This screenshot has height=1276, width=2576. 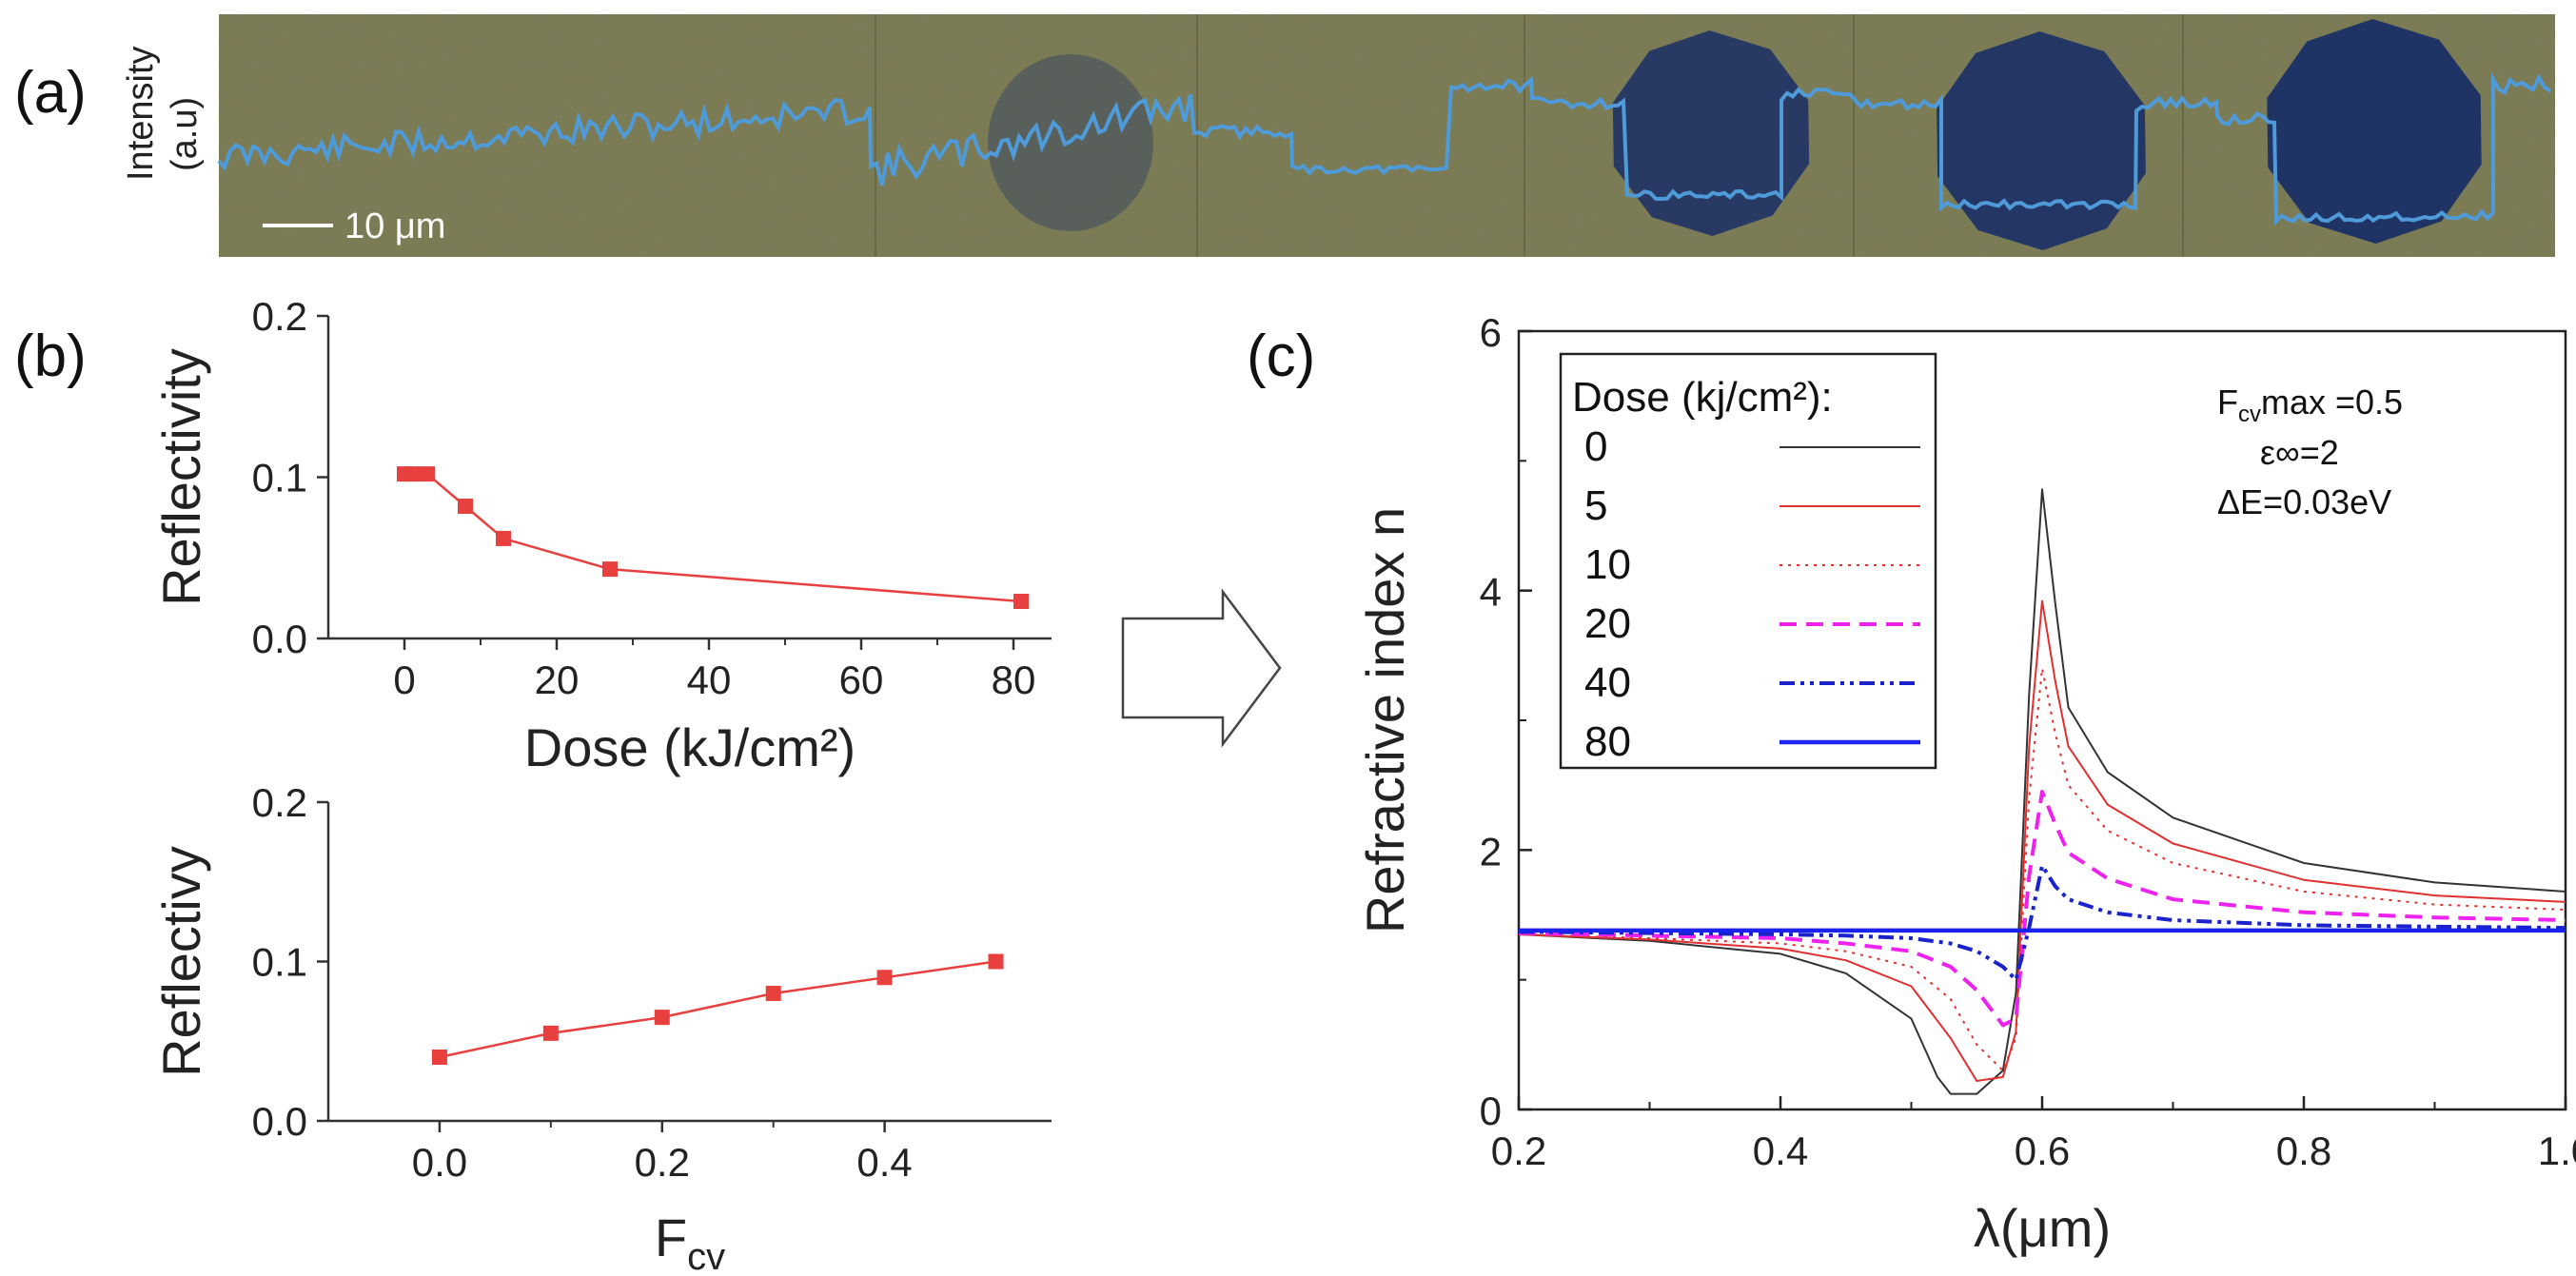 What do you see at coordinates (2332, 402) in the screenshot?
I see `c-annotation-fcvmax-rest: max =0.5` at bounding box center [2332, 402].